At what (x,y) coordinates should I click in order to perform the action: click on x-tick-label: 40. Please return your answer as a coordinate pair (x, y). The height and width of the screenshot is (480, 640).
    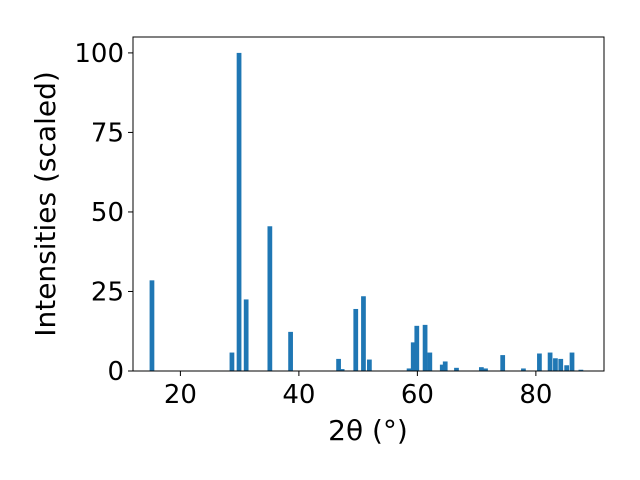
    Looking at the image, I should click on (298, 395).